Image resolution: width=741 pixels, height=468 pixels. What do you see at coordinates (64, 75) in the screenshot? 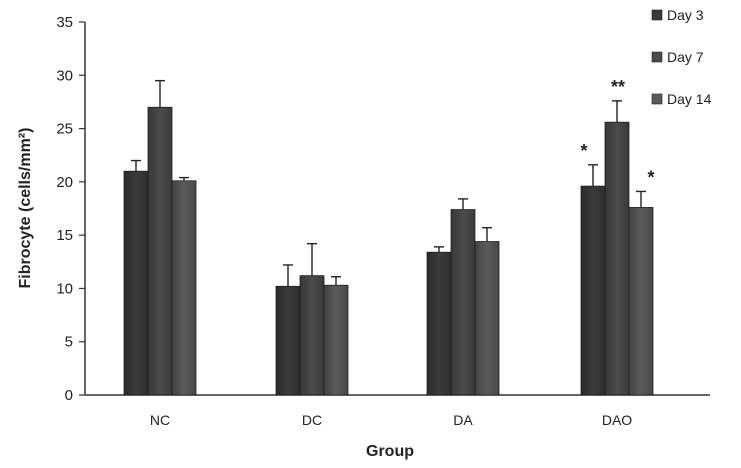
I see `y-tick-label: 30` at bounding box center [64, 75].